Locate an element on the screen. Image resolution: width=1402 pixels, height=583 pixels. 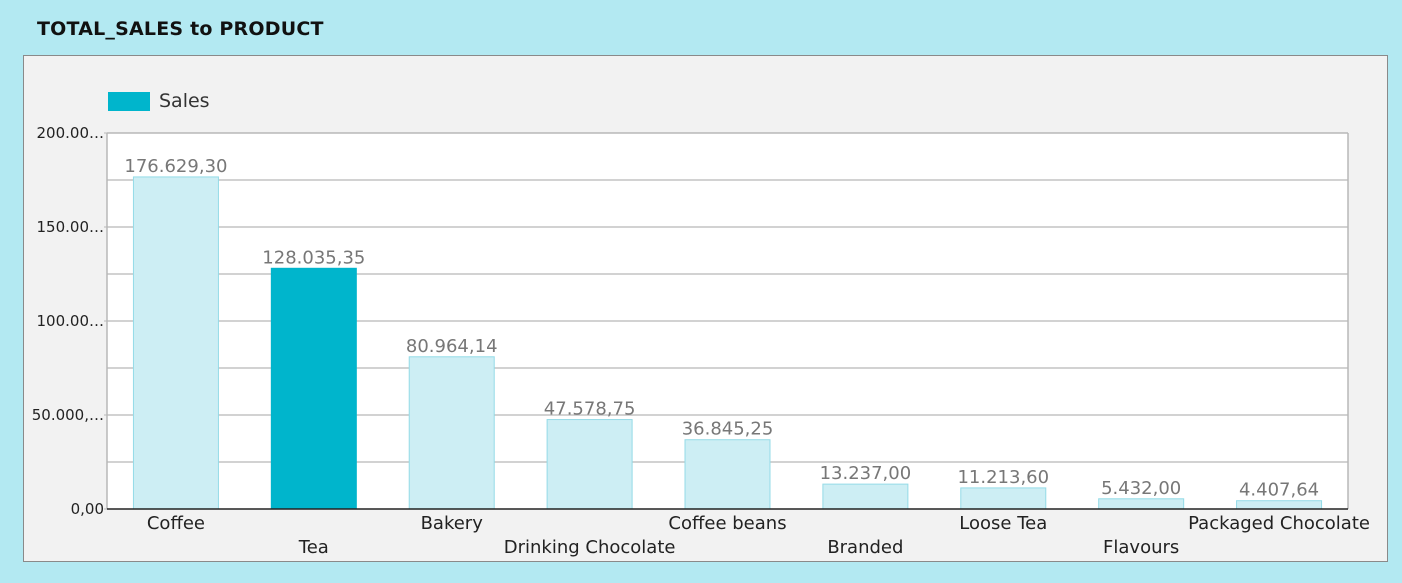
legend: Sales is located at coordinates (159, 101).